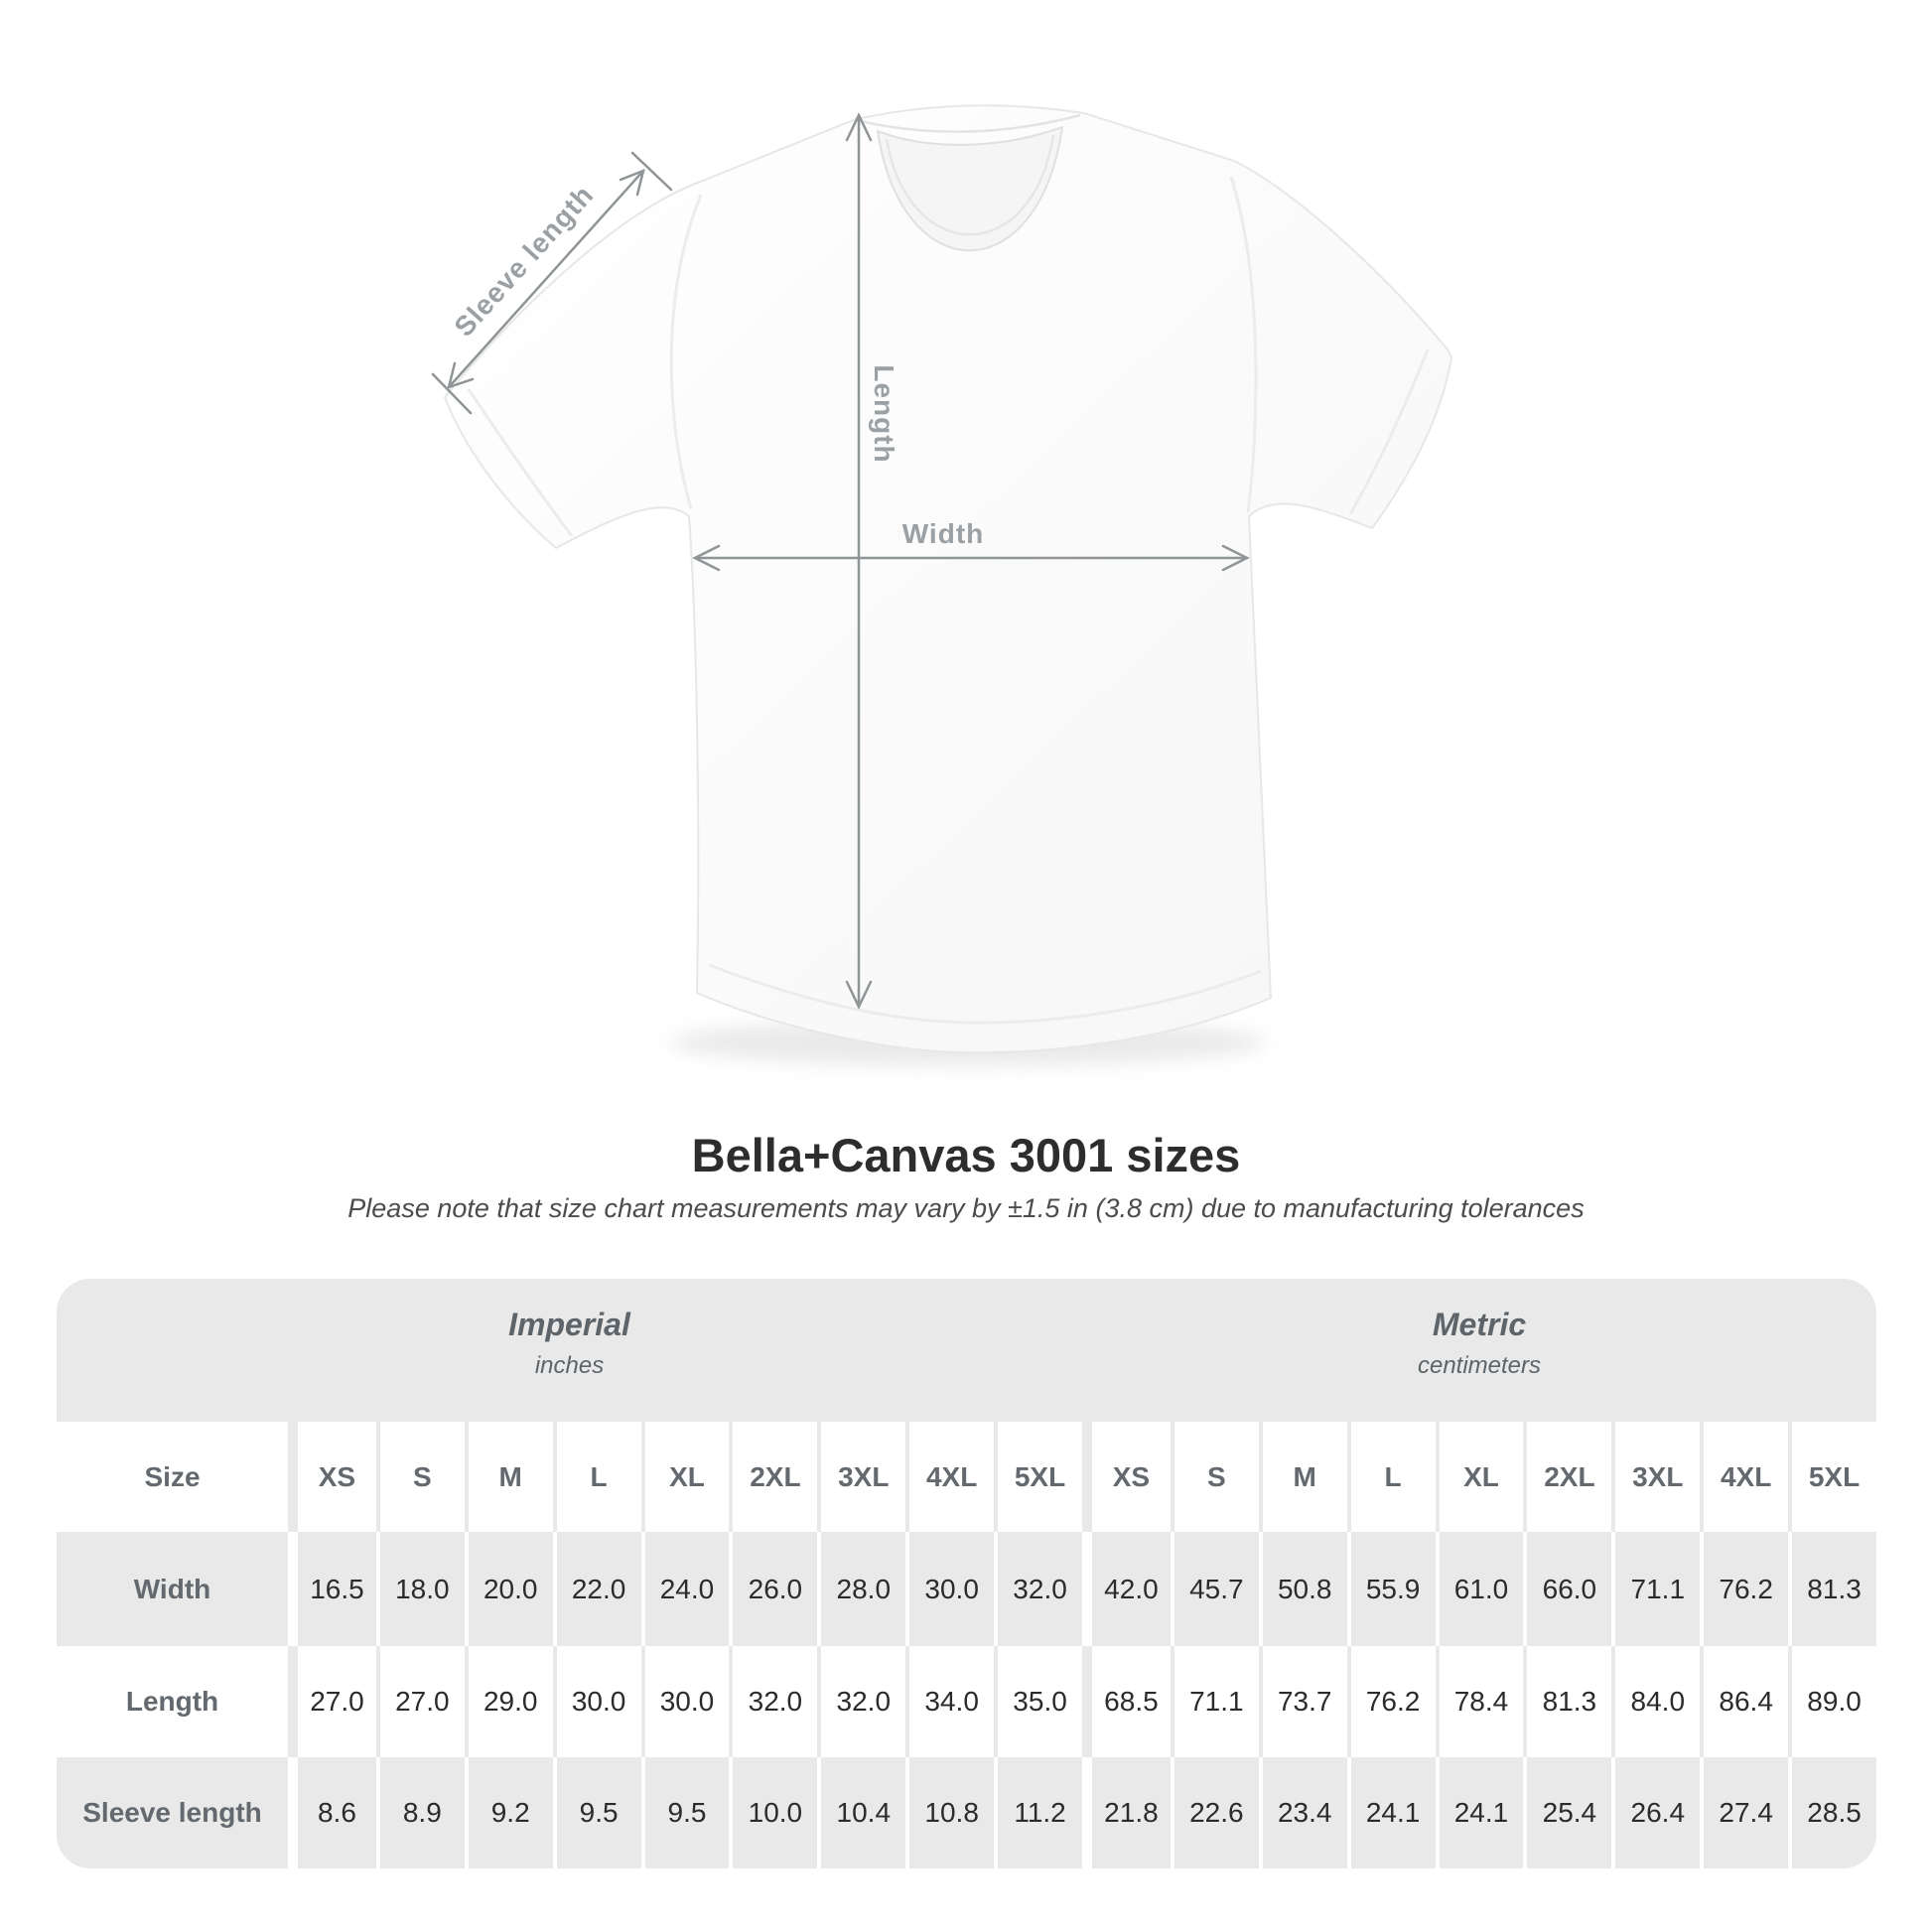  What do you see at coordinates (1656, 1812) in the screenshot?
I see `measurement-value: 26.4` at bounding box center [1656, 1812].